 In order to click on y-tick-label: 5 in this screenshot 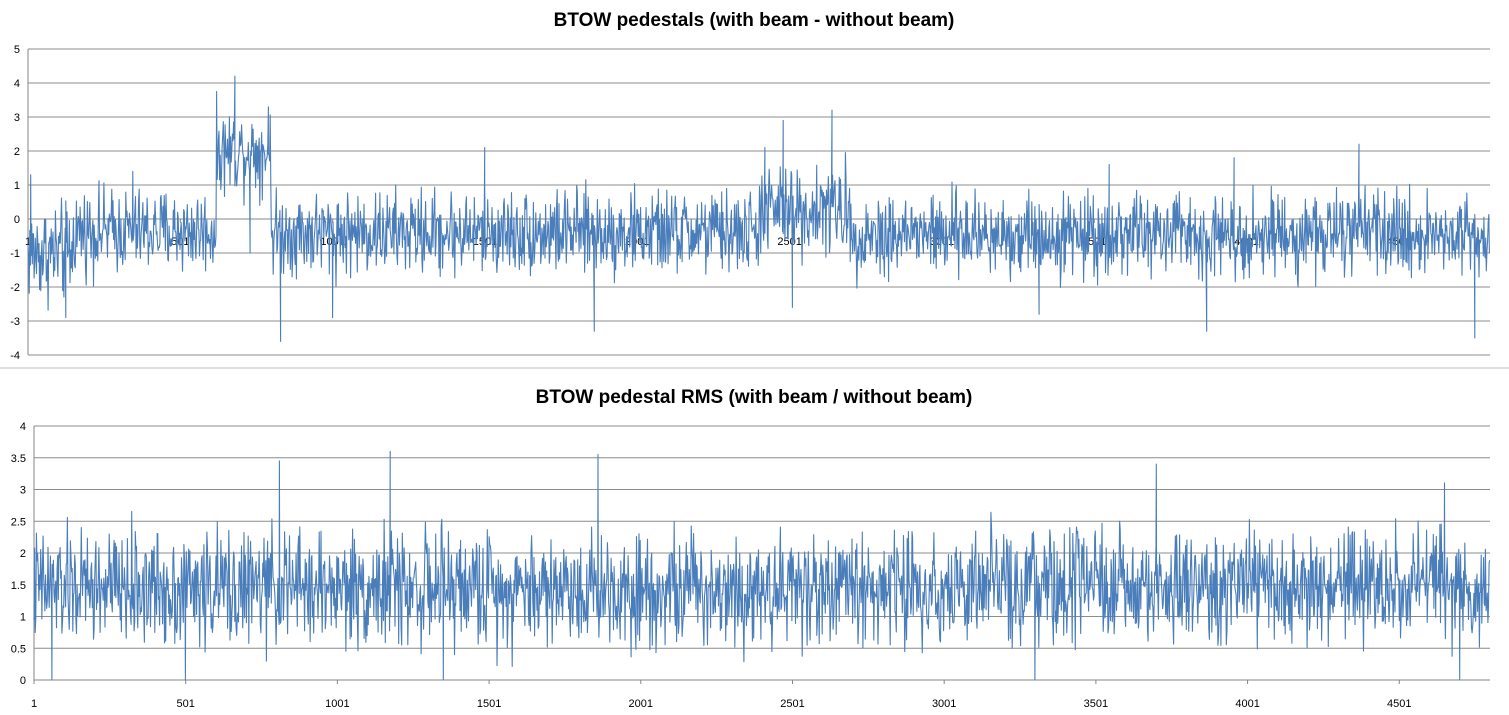, I will do `click(17, 50)`.